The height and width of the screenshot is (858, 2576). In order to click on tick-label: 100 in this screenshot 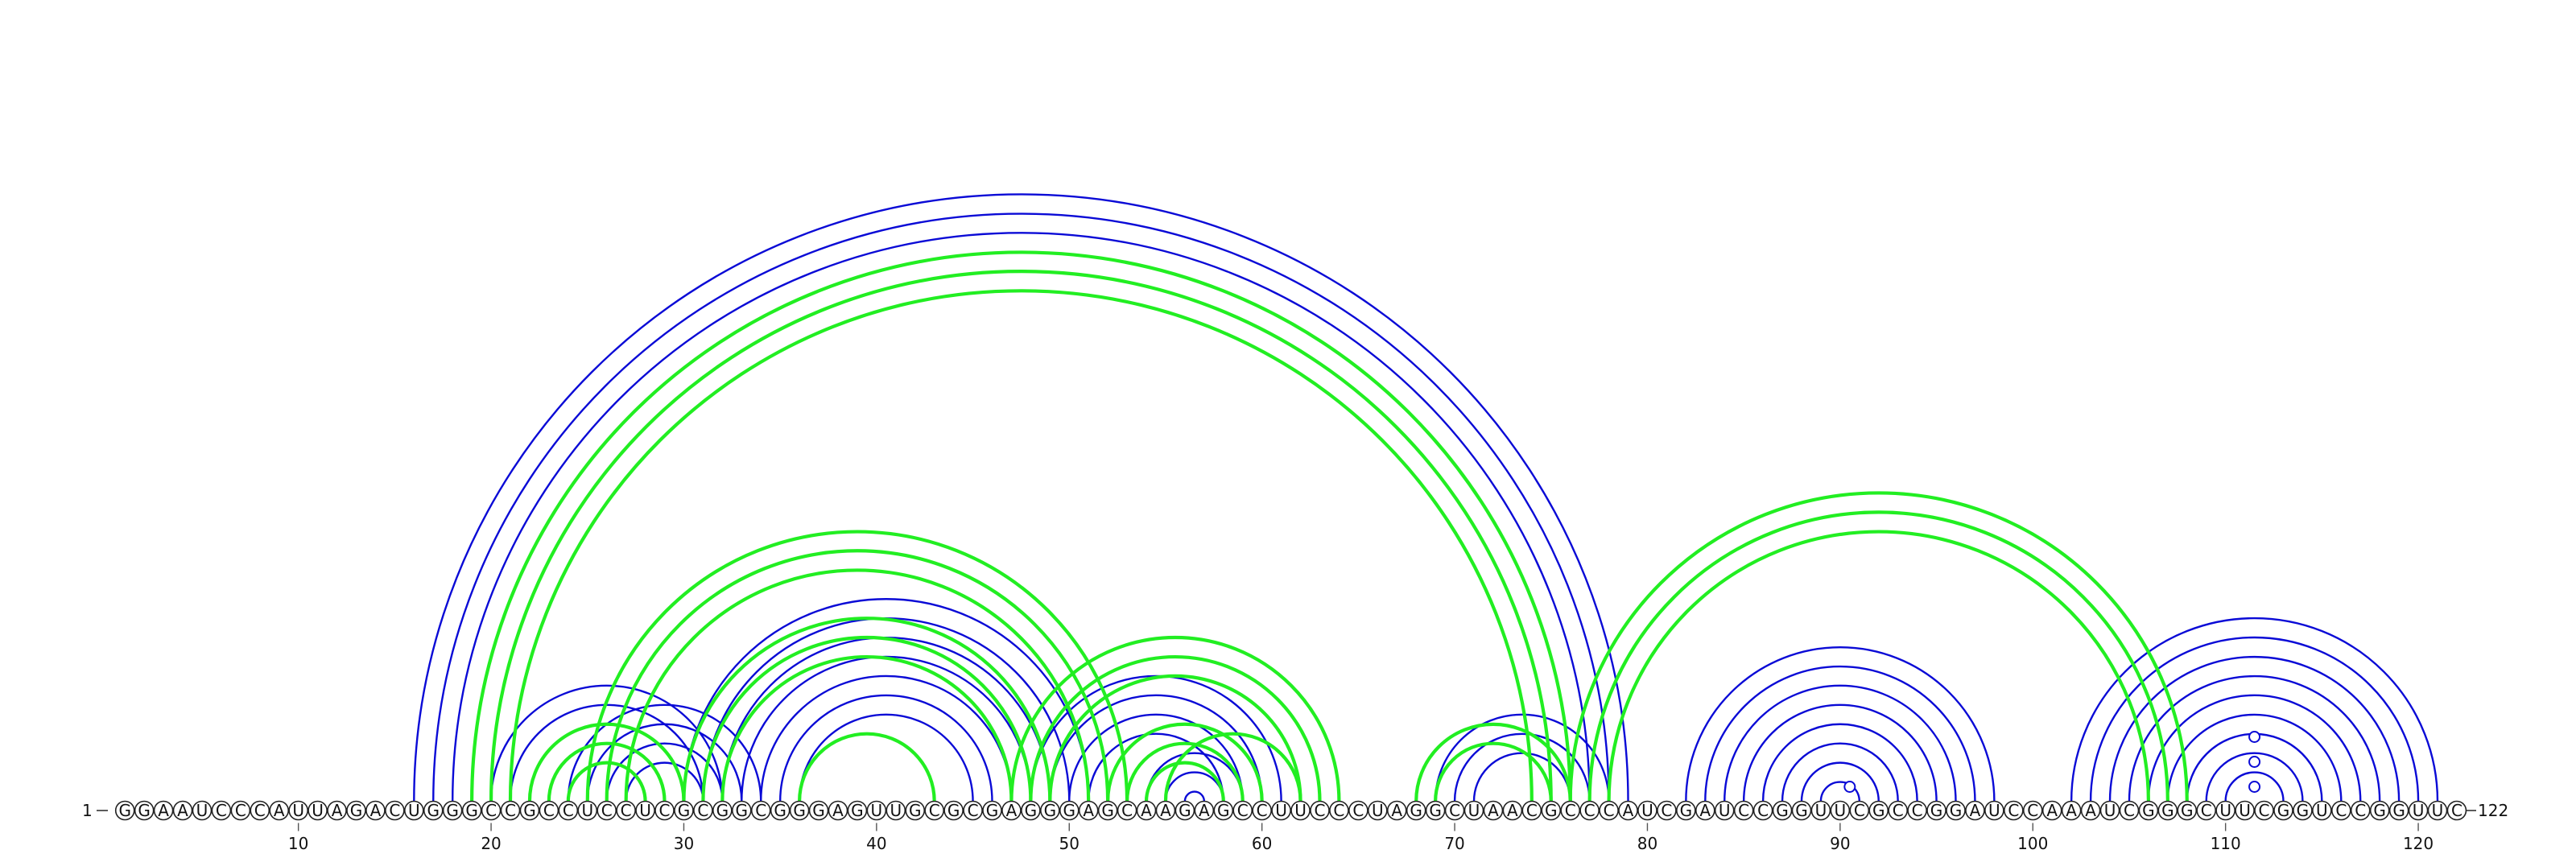, I will do `click(2032, 844)`.